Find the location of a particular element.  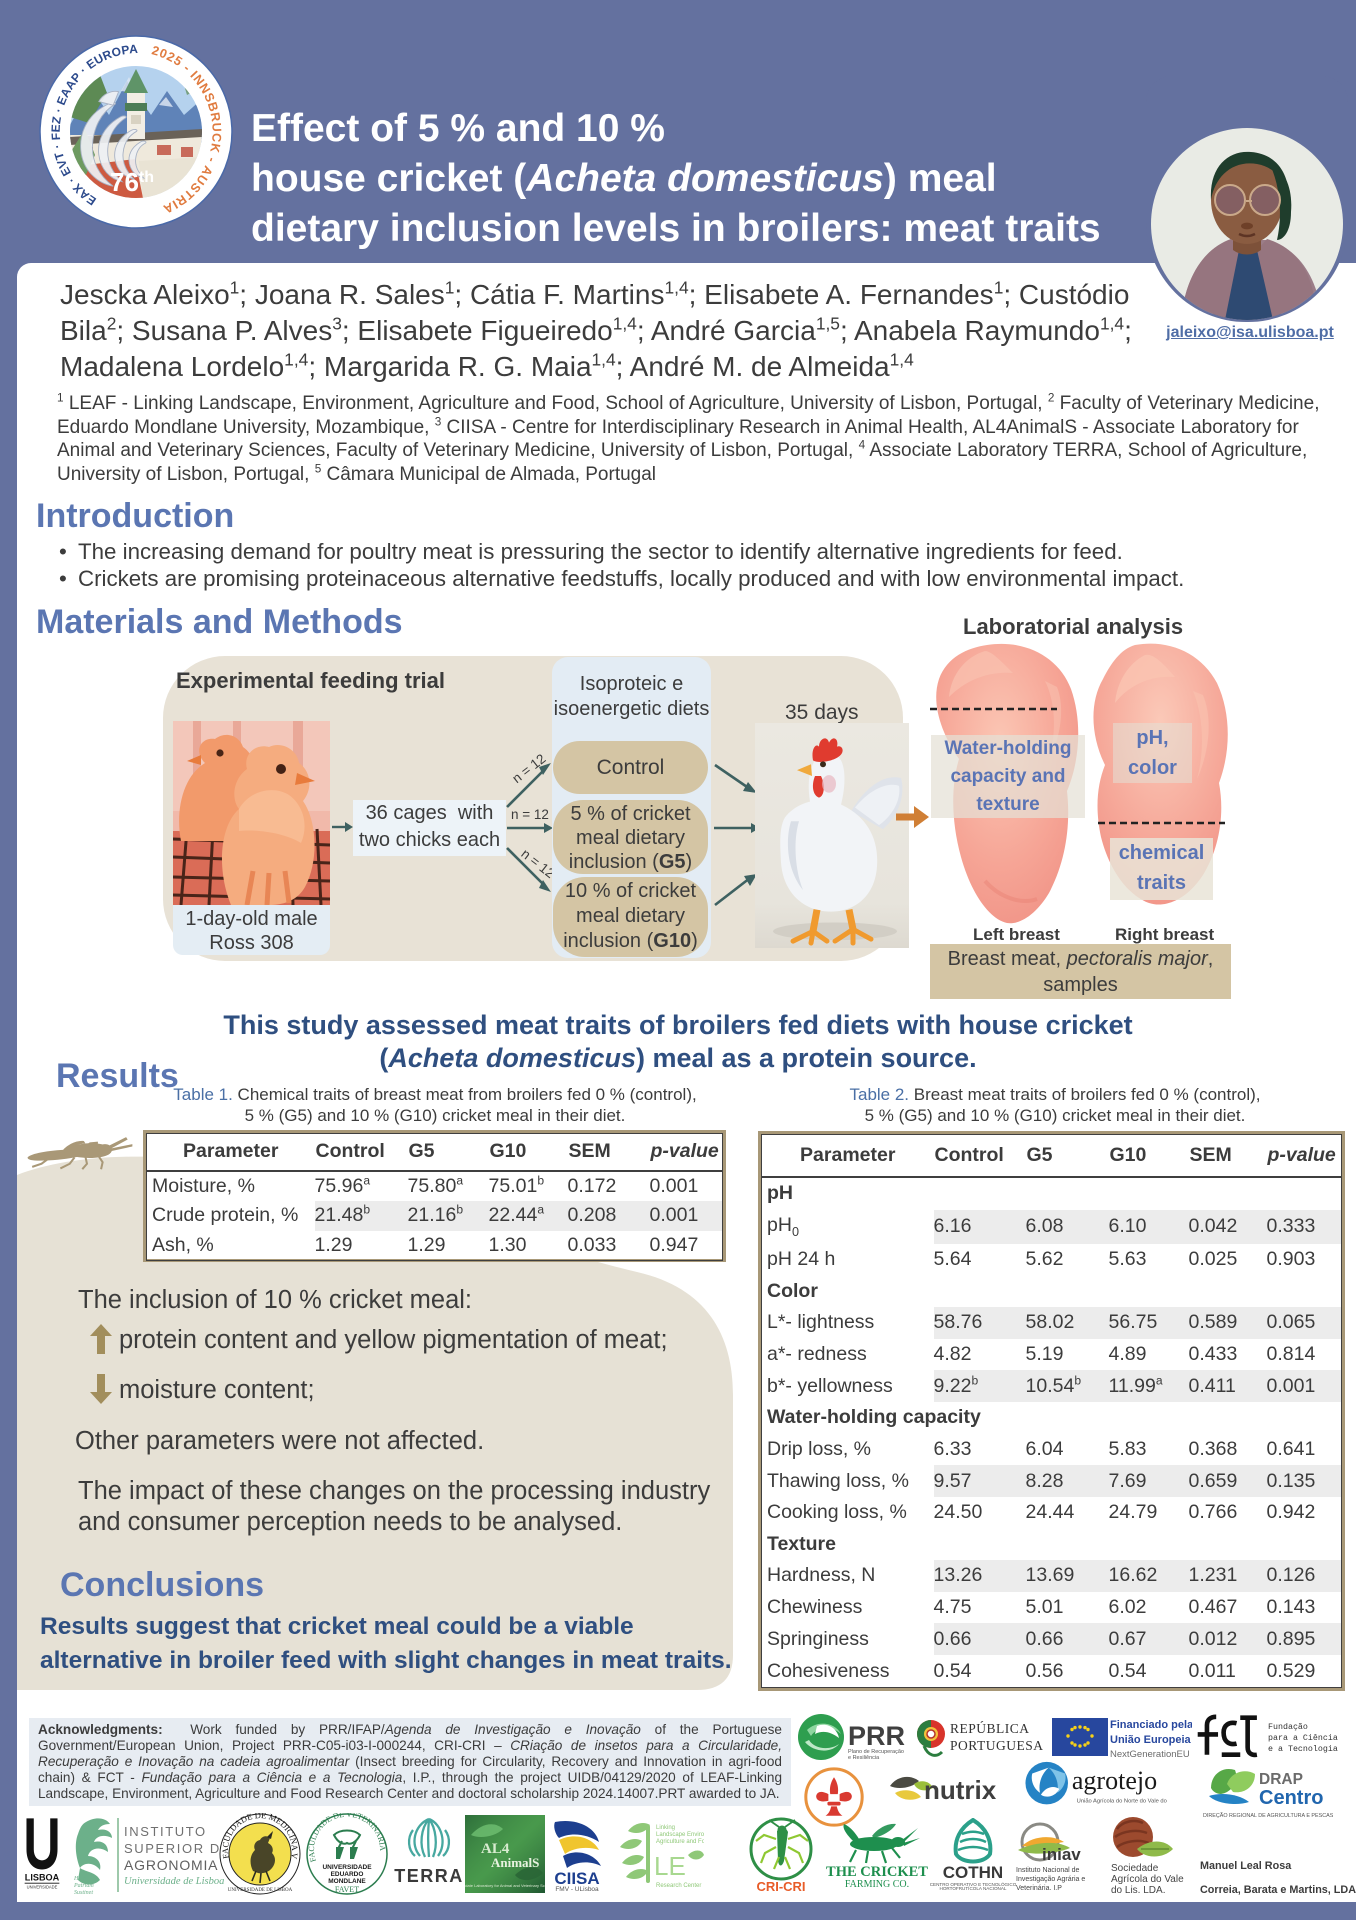

svg-text: MONDLANE is located at coordinates (347, 1881).